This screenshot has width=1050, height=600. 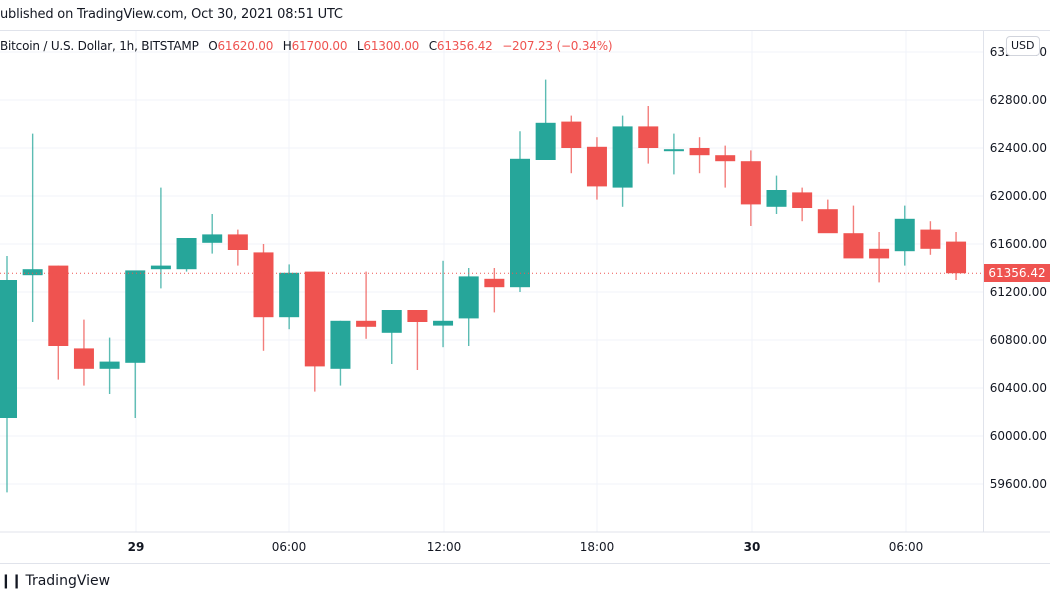 I want to click on price-tick: 60400.00, so click(x=1018, y=388).